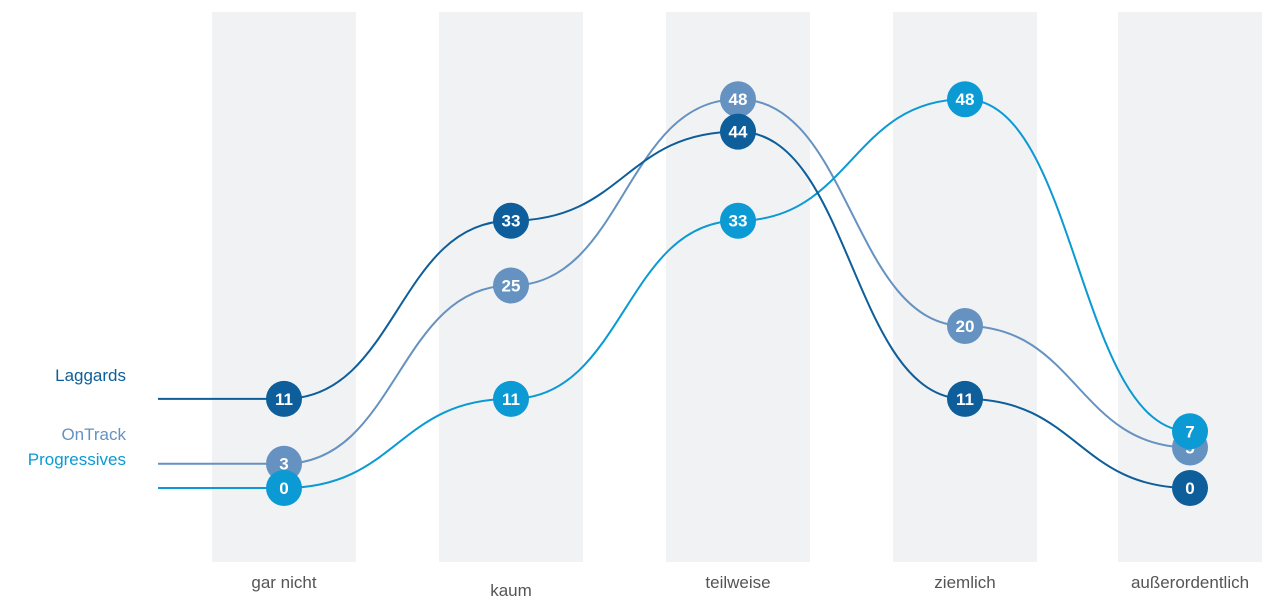 This screenshot has width=1274, height=598. I want to click on category-label: außerordentlich, so click(1190, 582).